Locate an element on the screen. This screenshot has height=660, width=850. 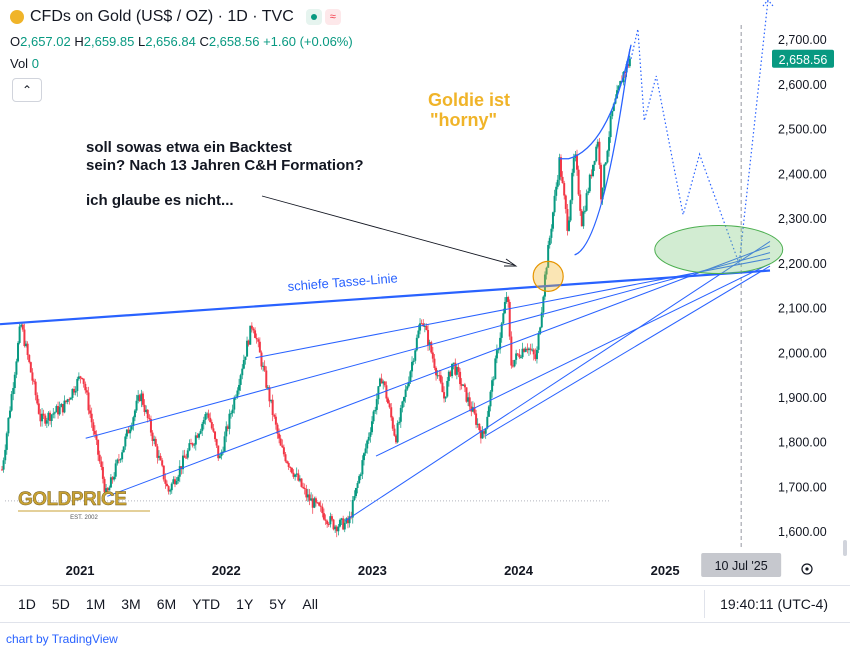
annotation-arrowhead is located at coordinates (511, 262).